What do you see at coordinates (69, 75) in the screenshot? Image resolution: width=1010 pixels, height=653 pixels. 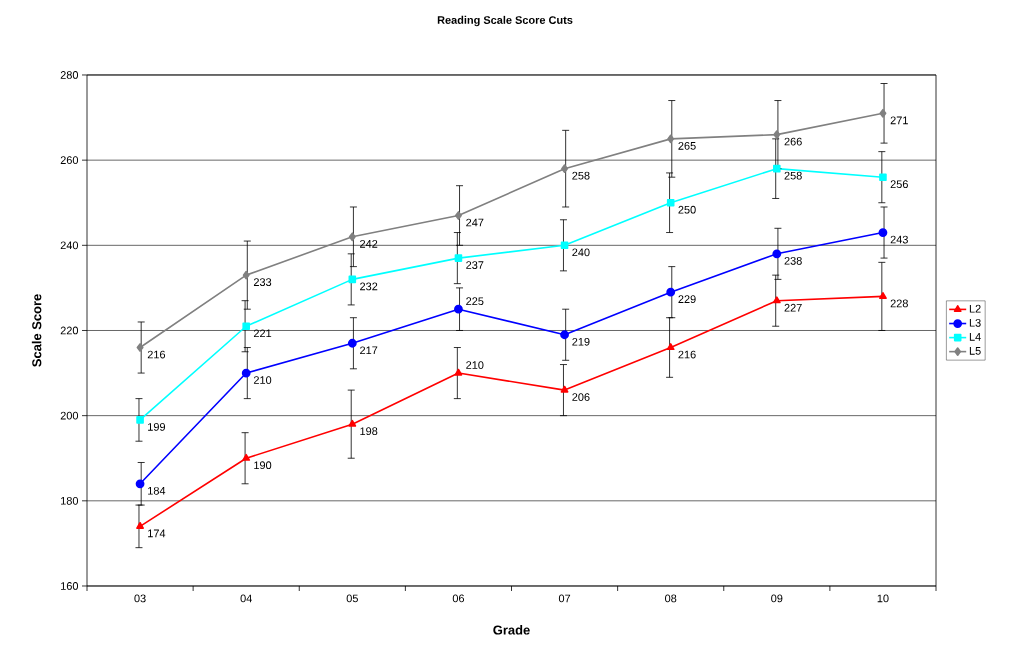 I see `y-tick-label: 280` at bounding box center [69, 75].